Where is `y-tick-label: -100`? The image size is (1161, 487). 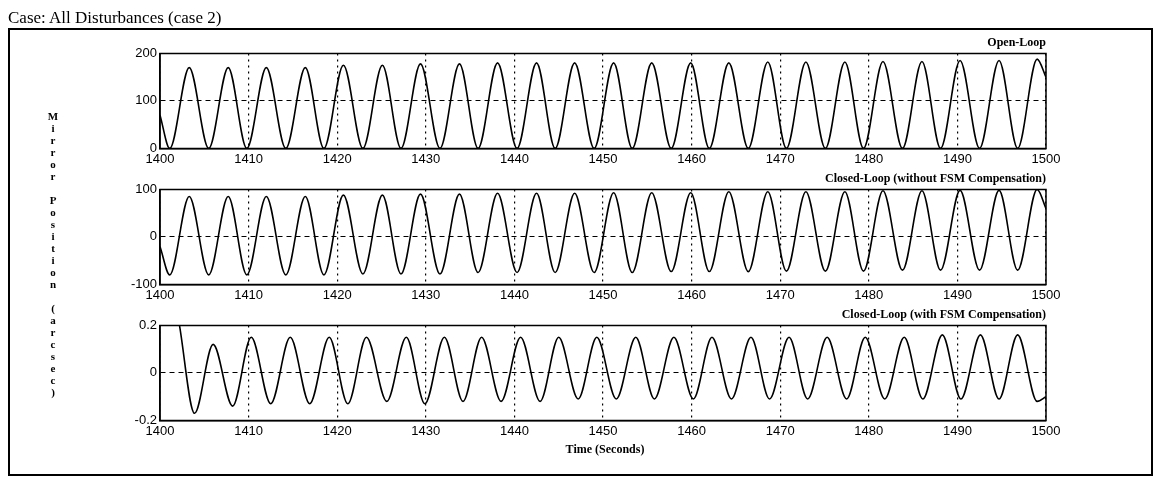 y-tick-label: -100 is located at coordinates (143, 283).